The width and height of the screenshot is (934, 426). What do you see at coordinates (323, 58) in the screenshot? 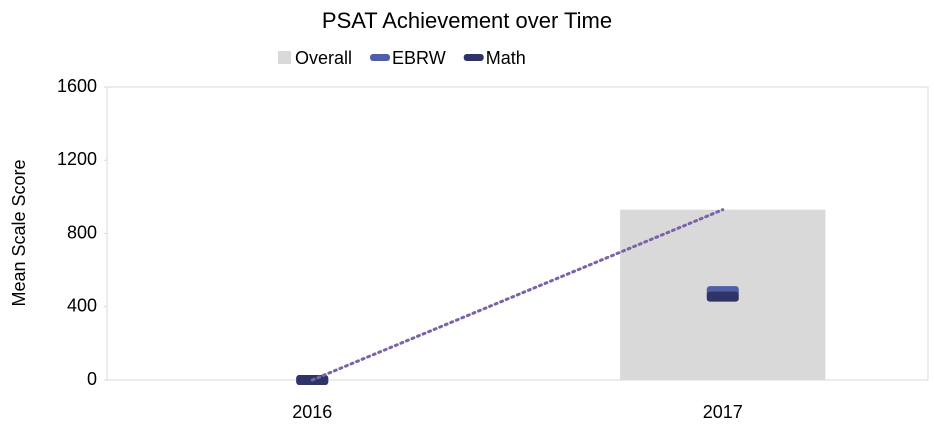
I see `legend-label: Overall` at bounding box center [323, 58].